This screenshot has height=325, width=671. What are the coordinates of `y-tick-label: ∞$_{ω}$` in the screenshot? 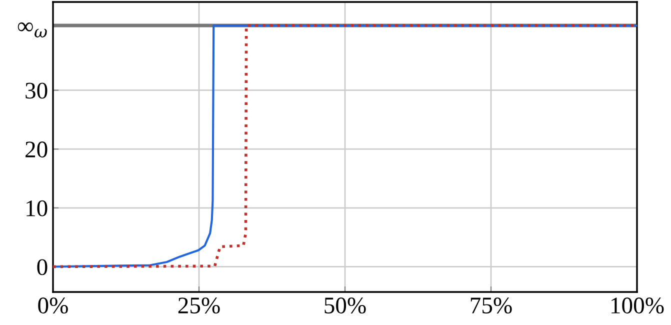 It's located at (32, 30).